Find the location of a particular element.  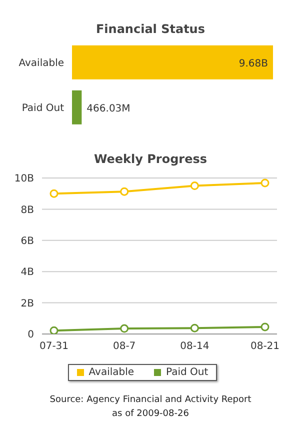

data-label: 466.03M is located at coordinates (108, 108).